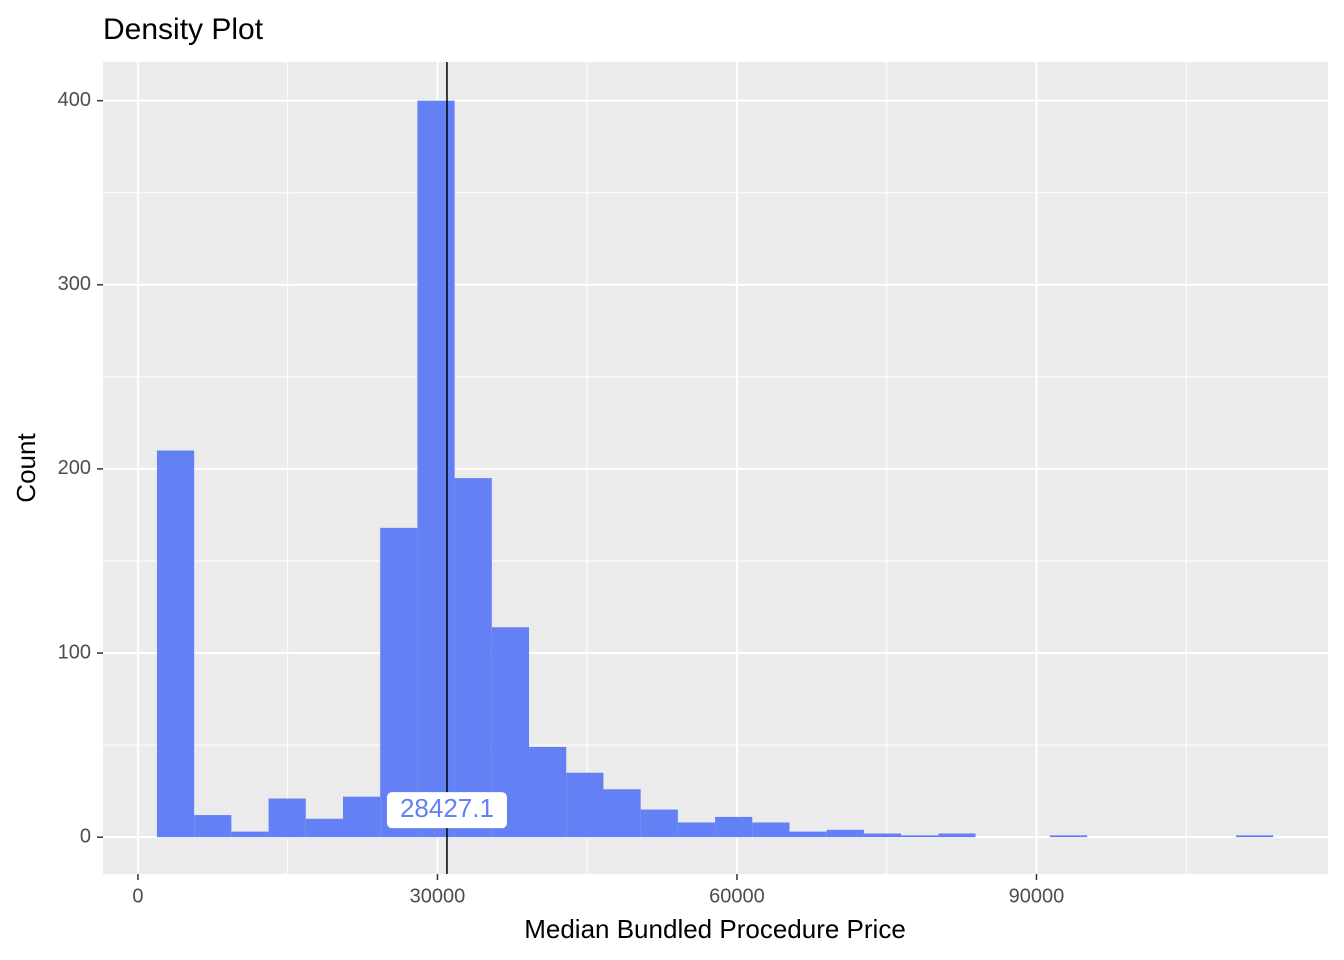 Image resolution: width=1344 pixels, height=960 pixels. What do you see at coordinates (1037, 896) in the screenshot?
I see `x-tick-label: 90000` at bounding box center [1037, 896].